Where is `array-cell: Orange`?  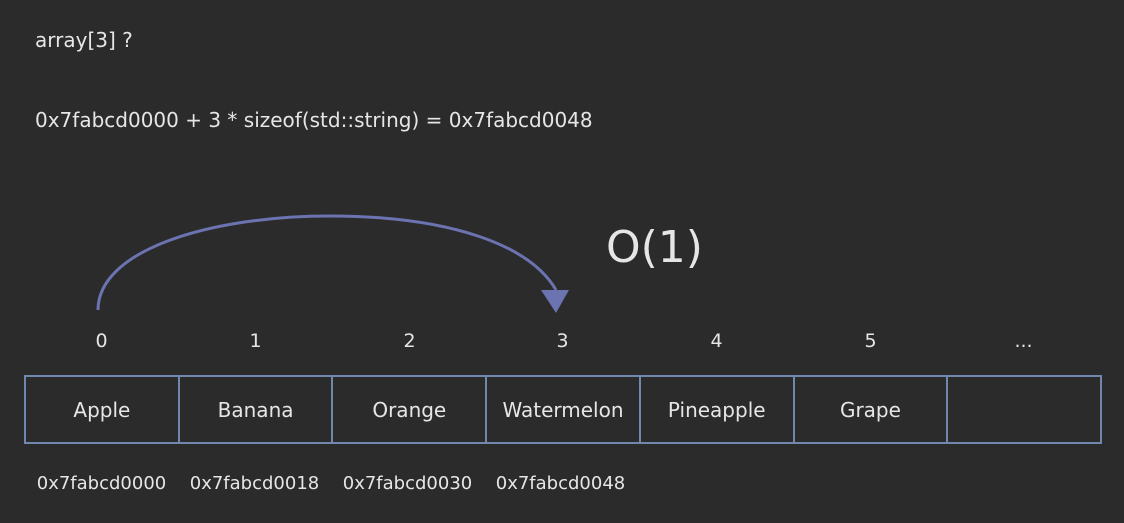
array-cell: Orange is located at coordinates (410, 409).